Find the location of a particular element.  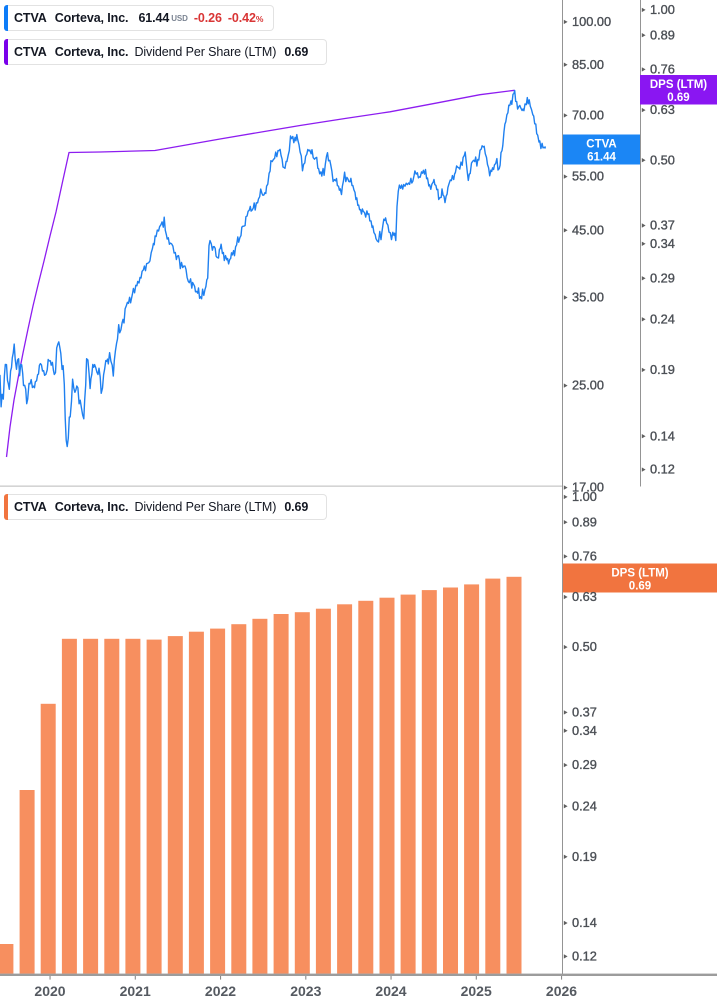

svg-text: 35.00 is located at coordinates (588, 297).